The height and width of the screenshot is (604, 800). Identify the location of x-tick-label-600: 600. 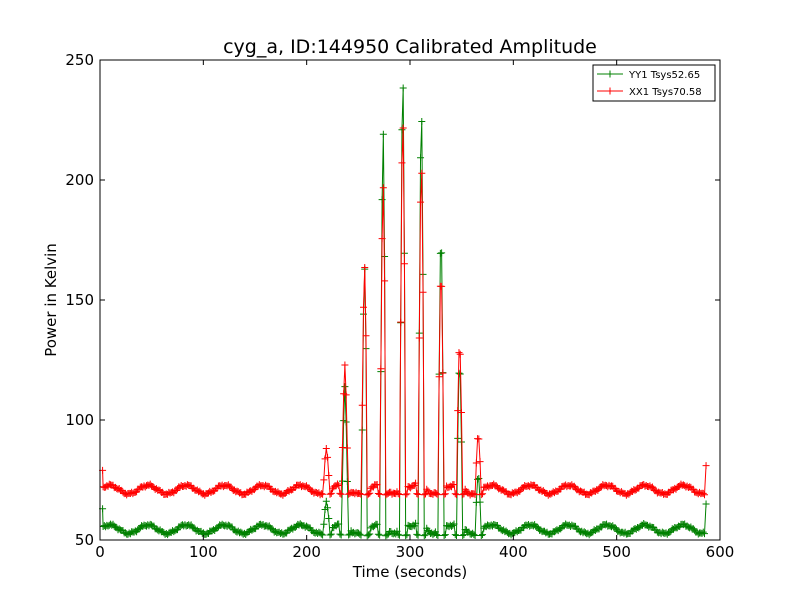
(720, 552).